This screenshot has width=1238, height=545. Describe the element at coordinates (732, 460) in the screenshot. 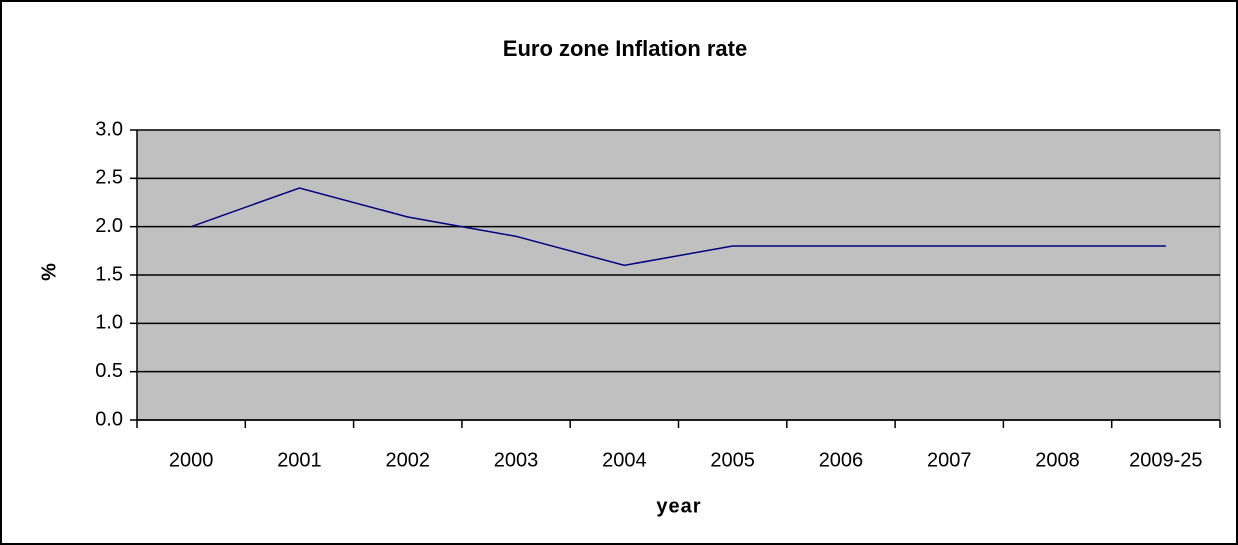

I see `x-tick-label: 2005` at that location.